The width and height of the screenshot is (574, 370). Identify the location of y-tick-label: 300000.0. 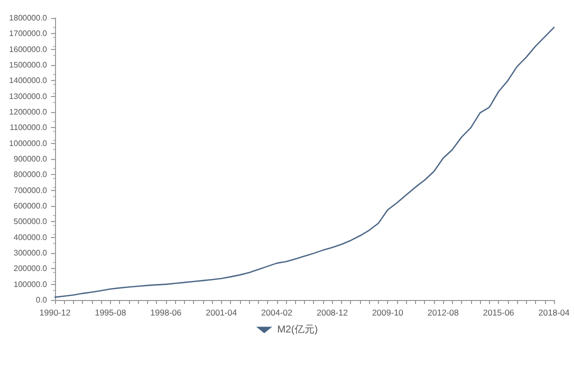
(31, 253).